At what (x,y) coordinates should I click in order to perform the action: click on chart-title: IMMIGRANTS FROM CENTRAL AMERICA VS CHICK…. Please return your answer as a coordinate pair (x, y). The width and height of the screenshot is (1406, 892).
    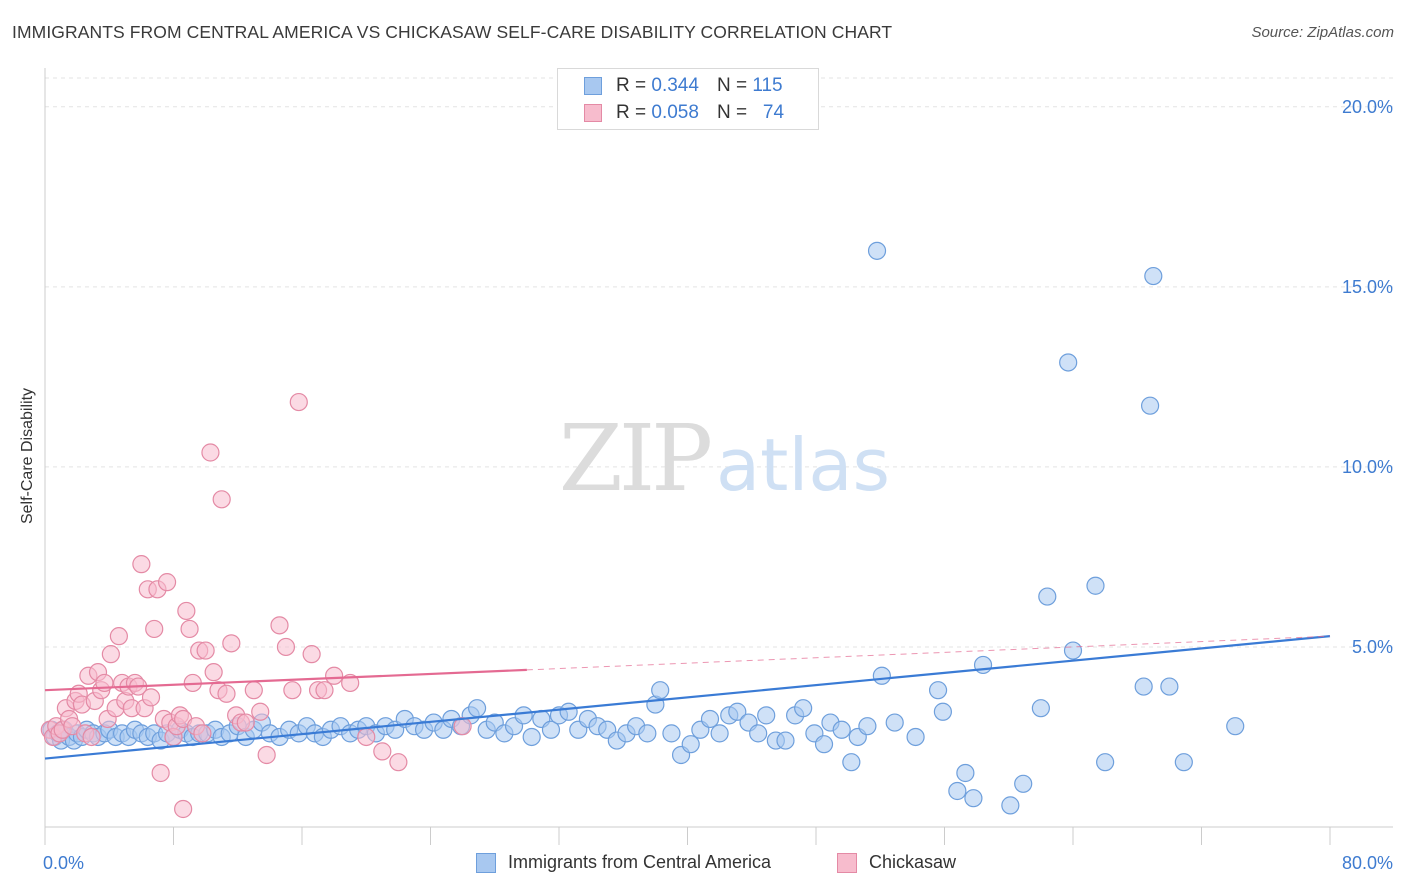
    Looking at the image, I should click on (452, 32).